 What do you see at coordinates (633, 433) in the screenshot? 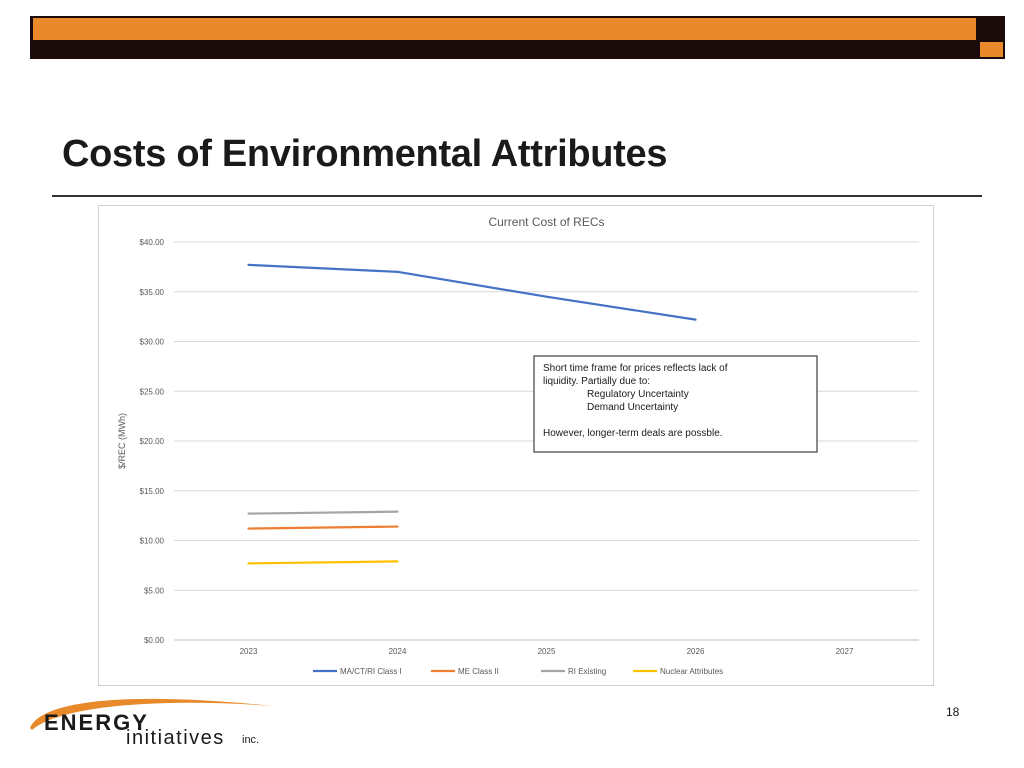
I see `annotation-text: However, longer-term deals are possble.` at bounding box center [633, 433].